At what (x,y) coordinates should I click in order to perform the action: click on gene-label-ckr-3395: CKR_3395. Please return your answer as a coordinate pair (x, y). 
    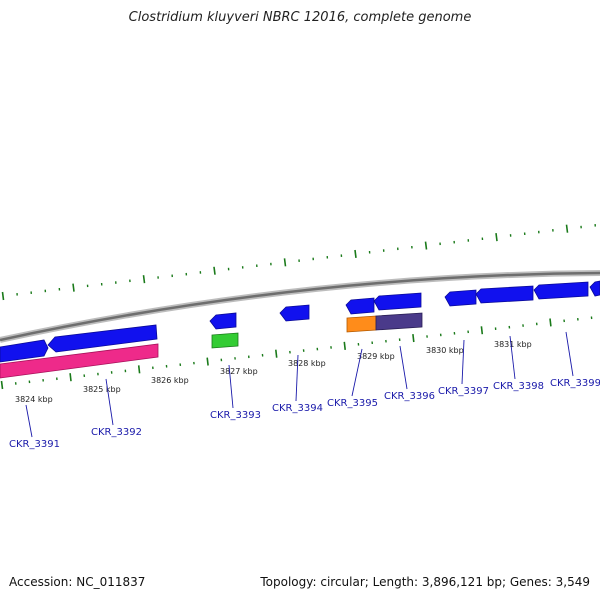
    Looking at the image, I should click on (352, 403).